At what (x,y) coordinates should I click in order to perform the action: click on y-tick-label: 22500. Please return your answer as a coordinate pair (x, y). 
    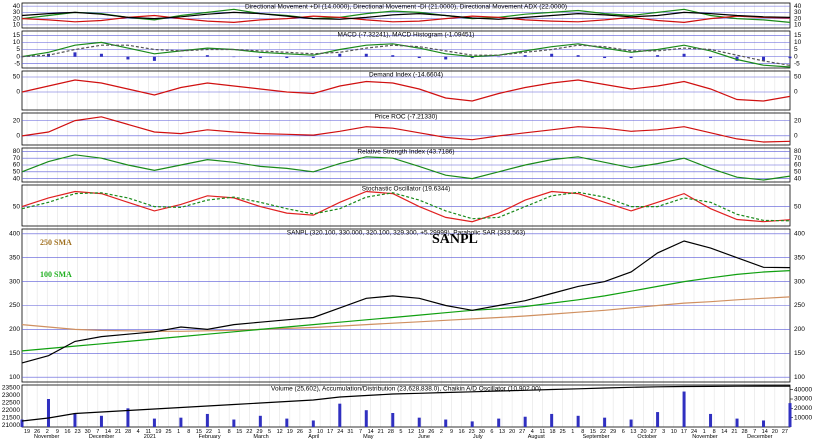
    Looking at the image, I should click on (11, 403).